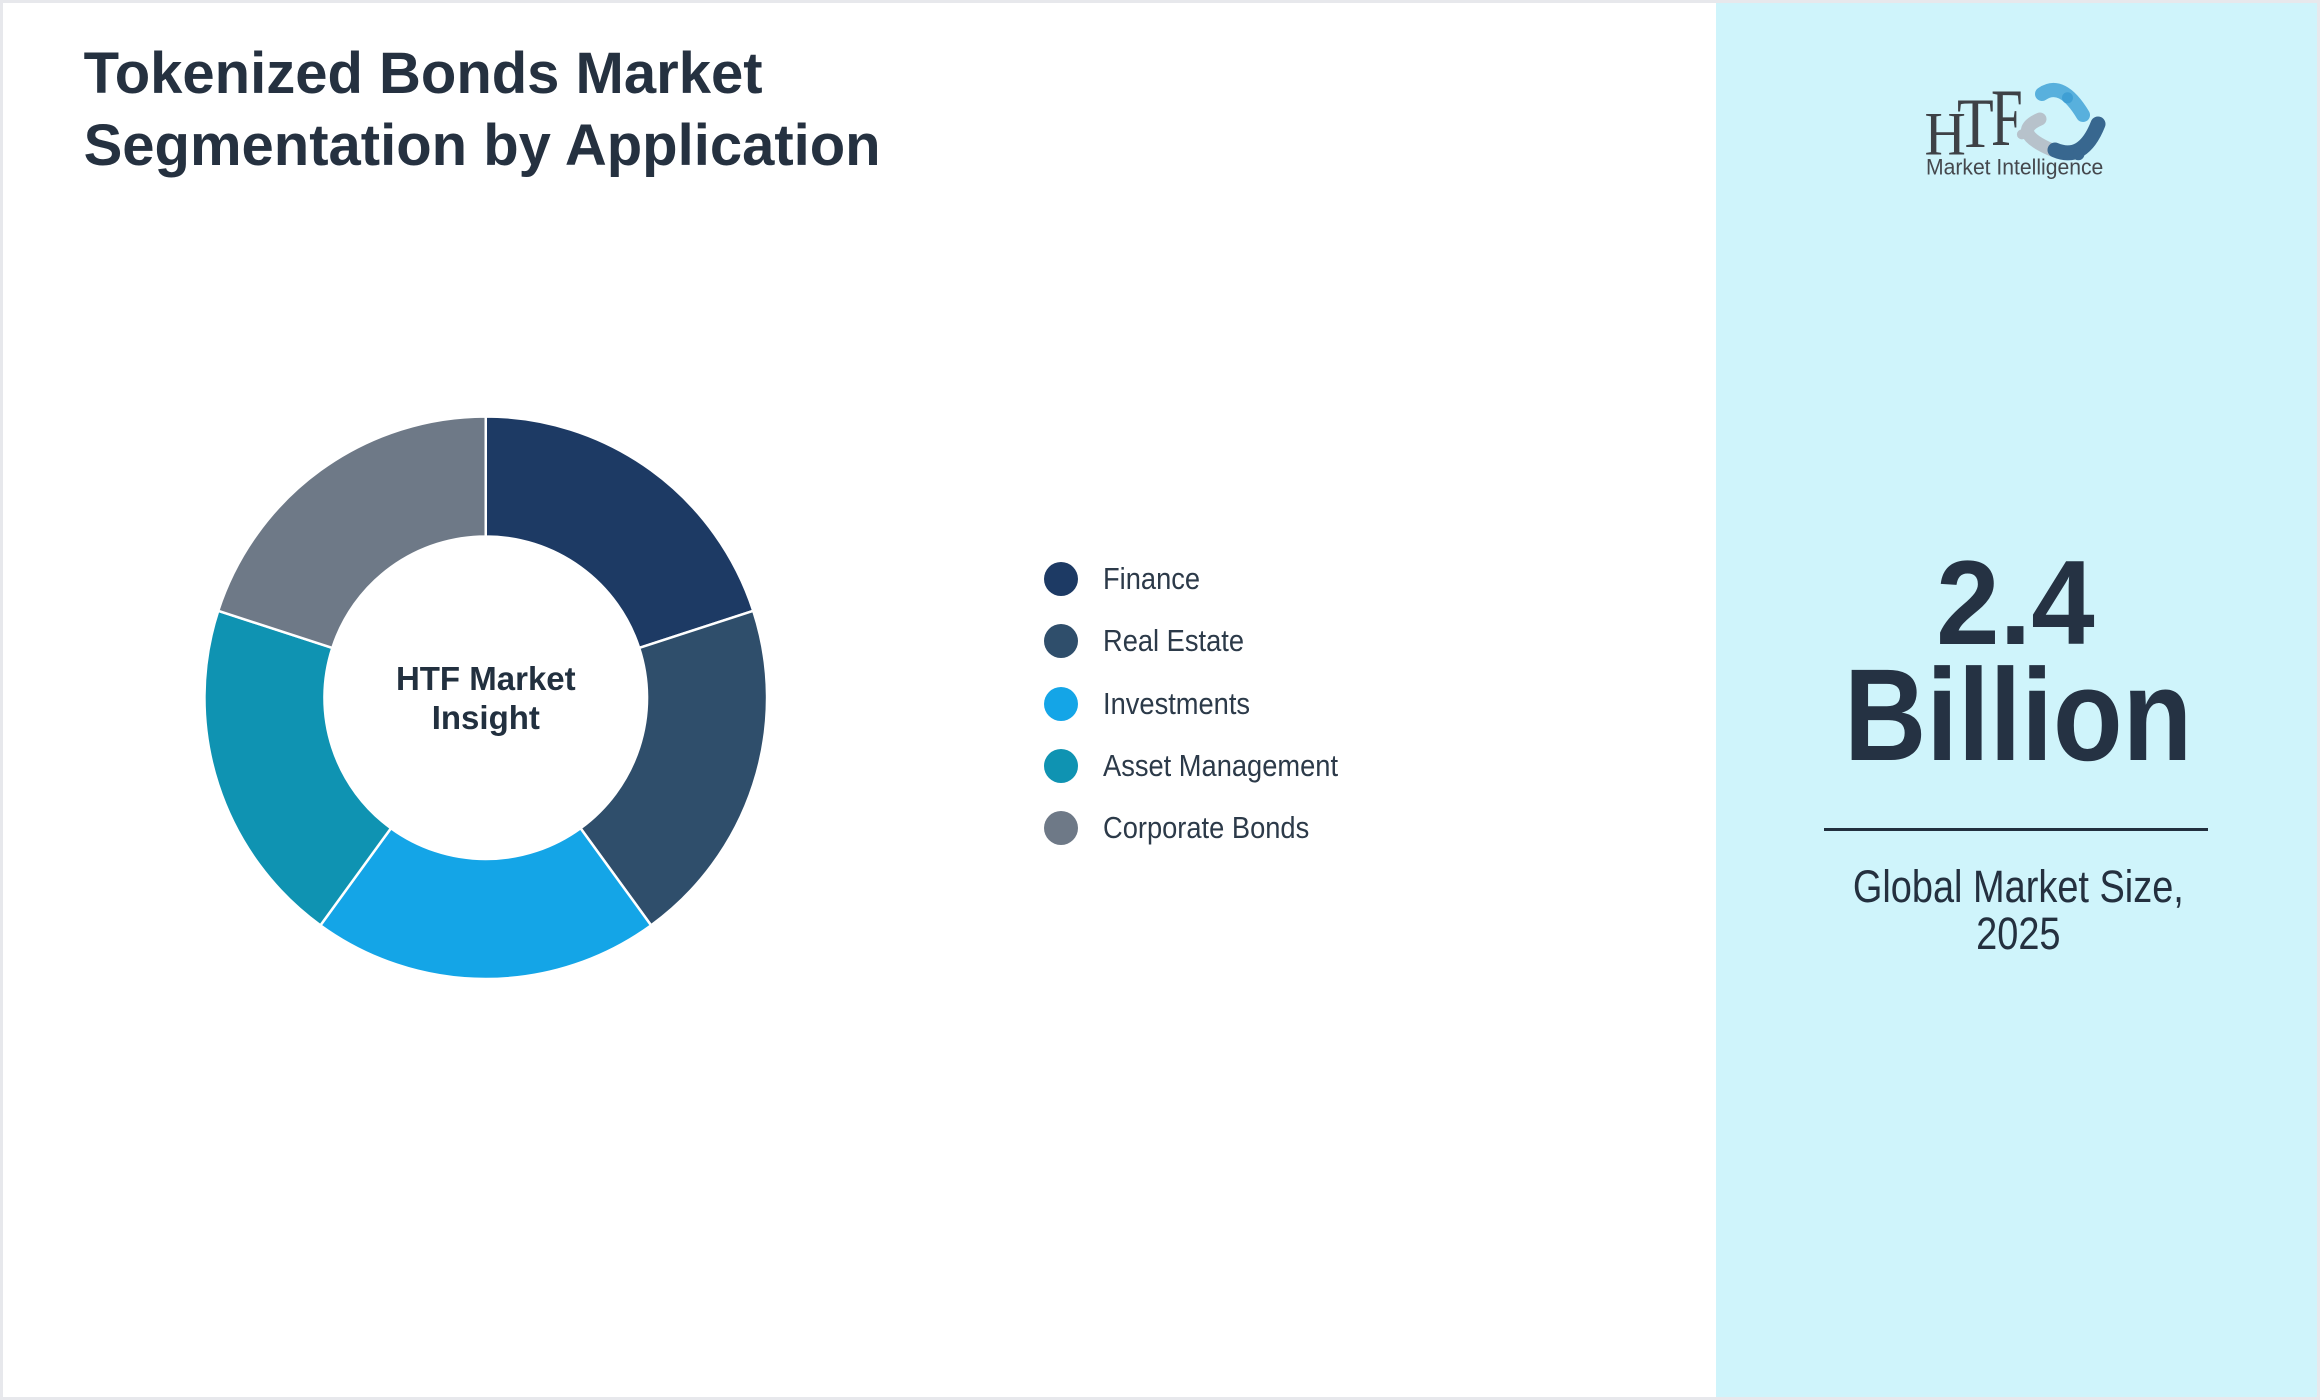 Image resolution: width=2320 pixels, height=1400 pixels. What do you see at coordinates (1975, 125) in the screenshot?
I see `svg-text: T` at bounding box center [1975, 125].